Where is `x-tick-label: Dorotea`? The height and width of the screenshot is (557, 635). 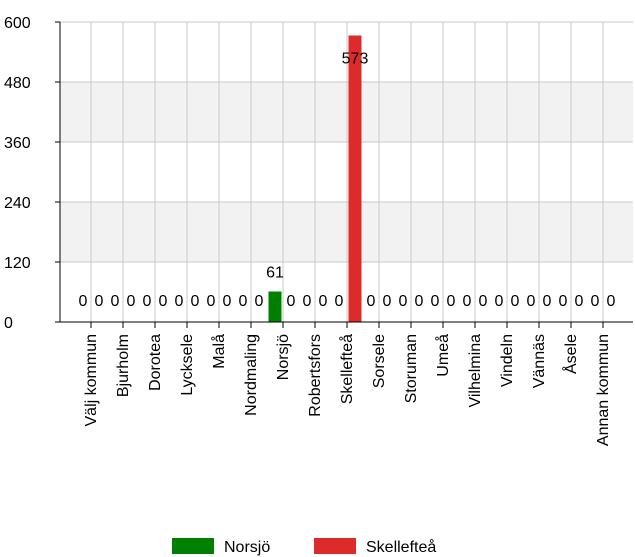
x-tick-label: Dorotea is located at coordinates (155, 362).